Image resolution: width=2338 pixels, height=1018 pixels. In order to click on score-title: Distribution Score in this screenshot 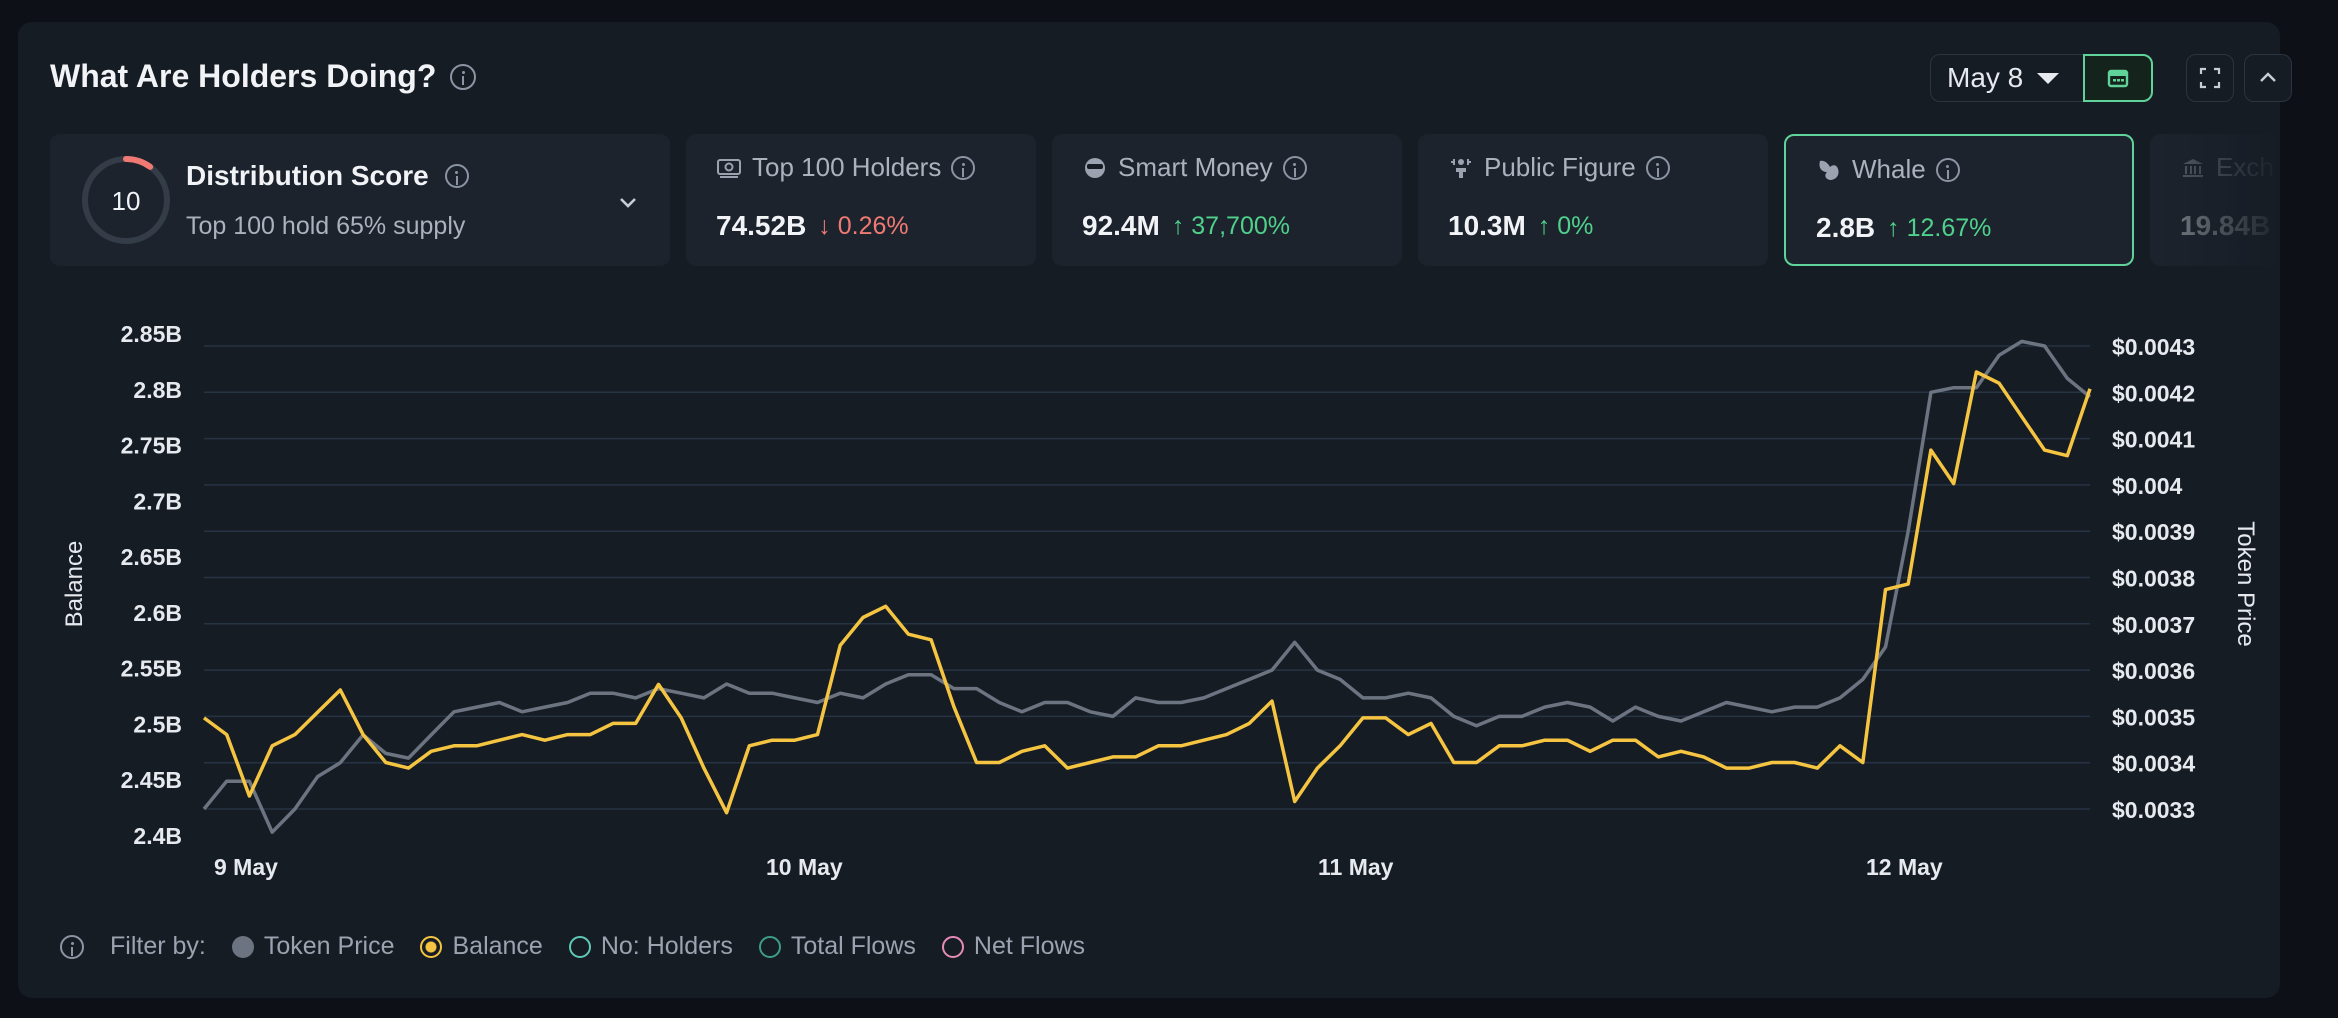, I will do `click(327, 176)`.